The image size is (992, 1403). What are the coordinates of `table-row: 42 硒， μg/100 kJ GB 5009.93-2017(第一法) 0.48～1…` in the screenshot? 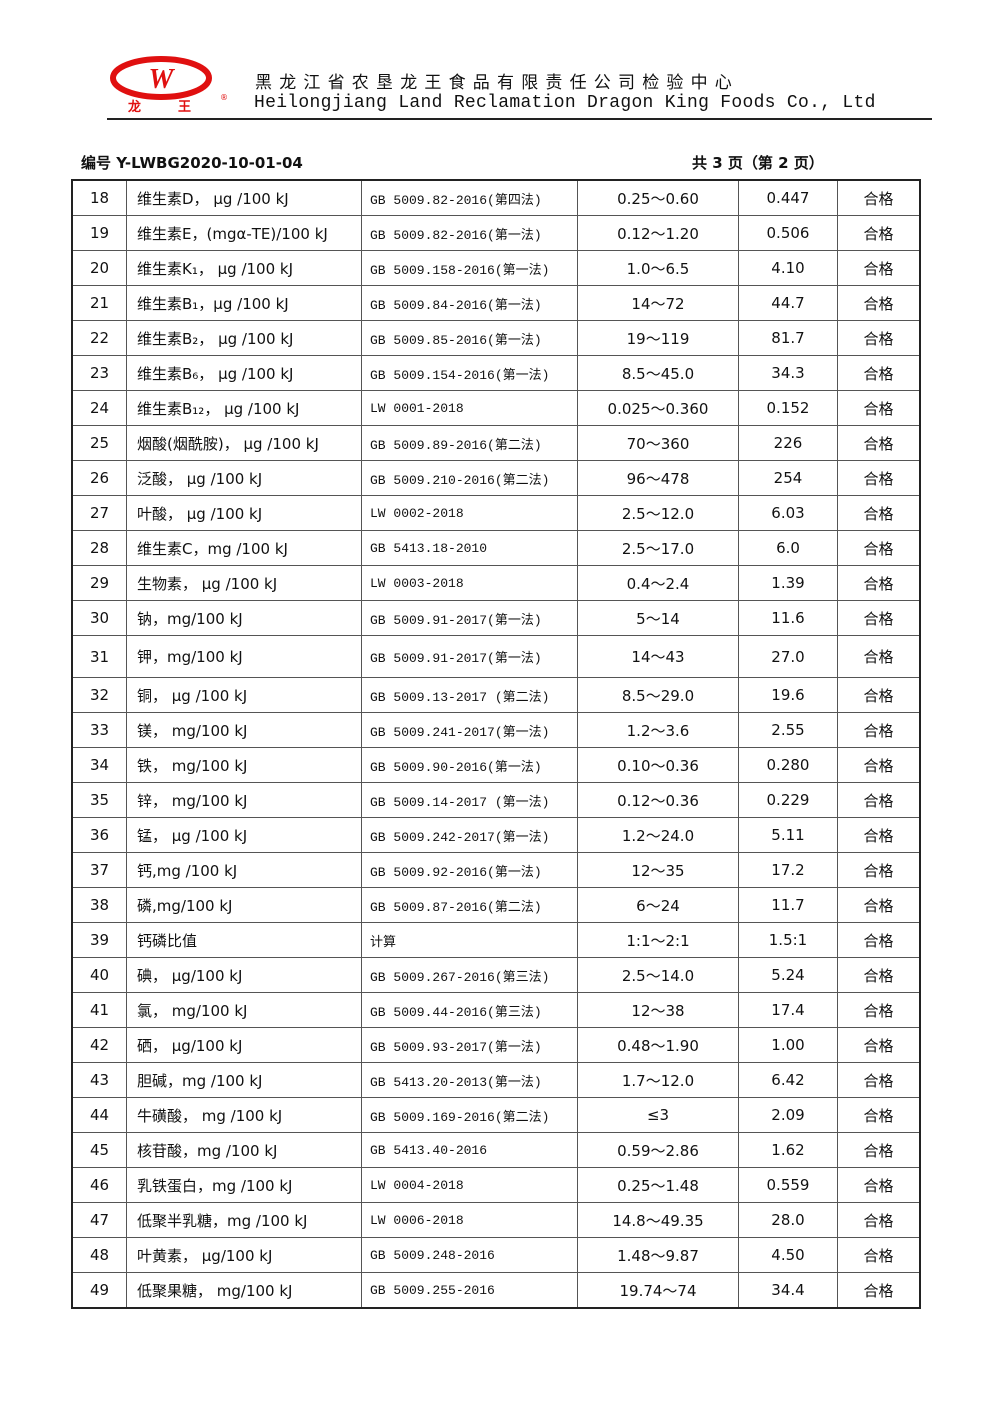 It's located at (496, 1045).